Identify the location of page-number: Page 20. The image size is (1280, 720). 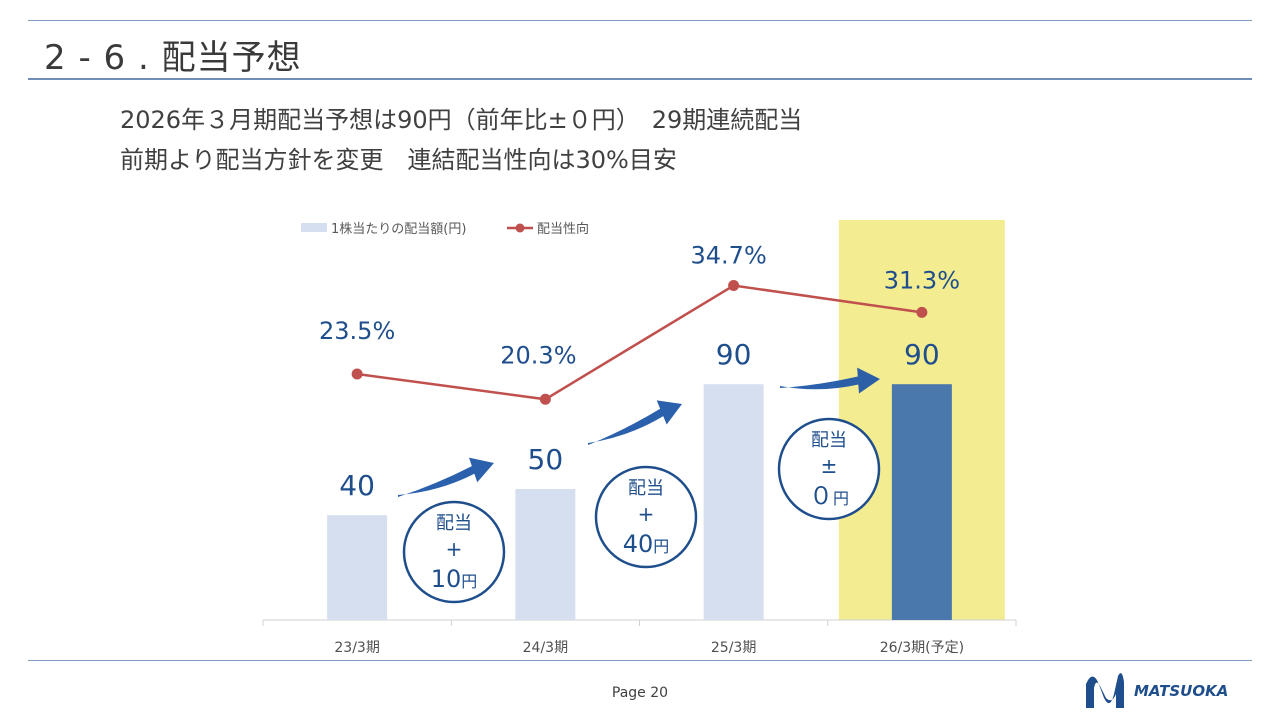
(640, 693).